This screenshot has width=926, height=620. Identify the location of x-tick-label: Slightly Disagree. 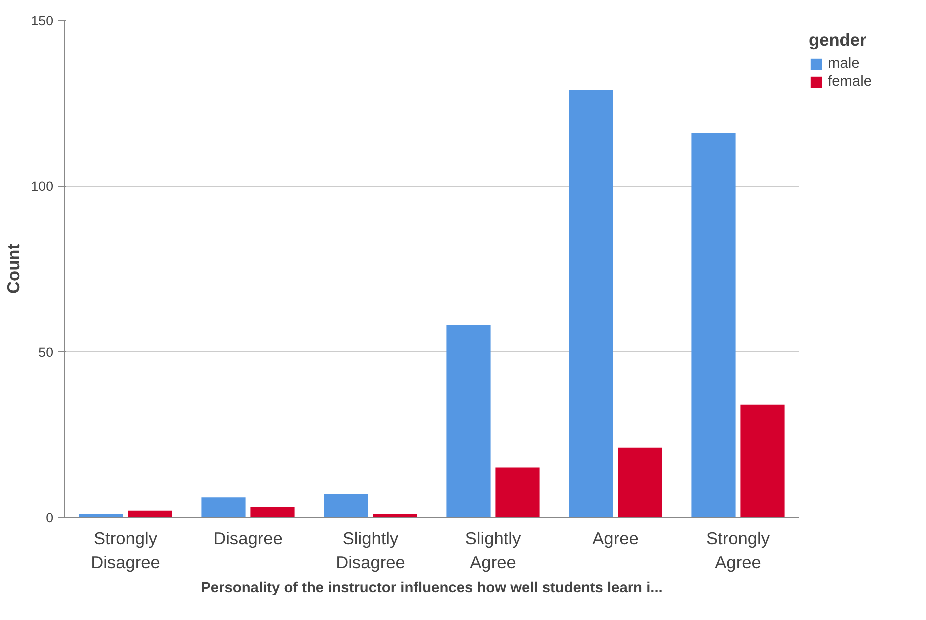
(371, 550).